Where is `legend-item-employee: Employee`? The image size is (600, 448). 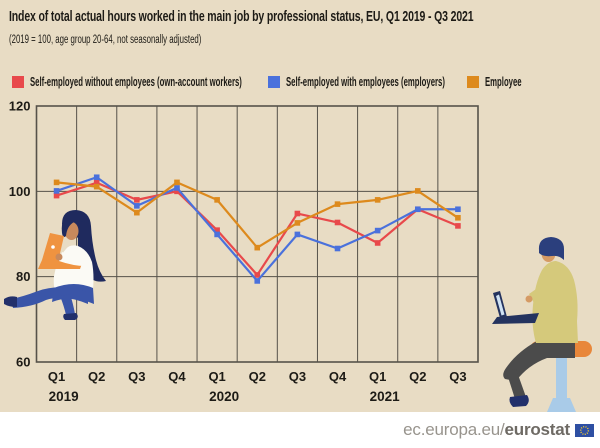 legend-item-employee: Employee is located at coordinates (505, 81).